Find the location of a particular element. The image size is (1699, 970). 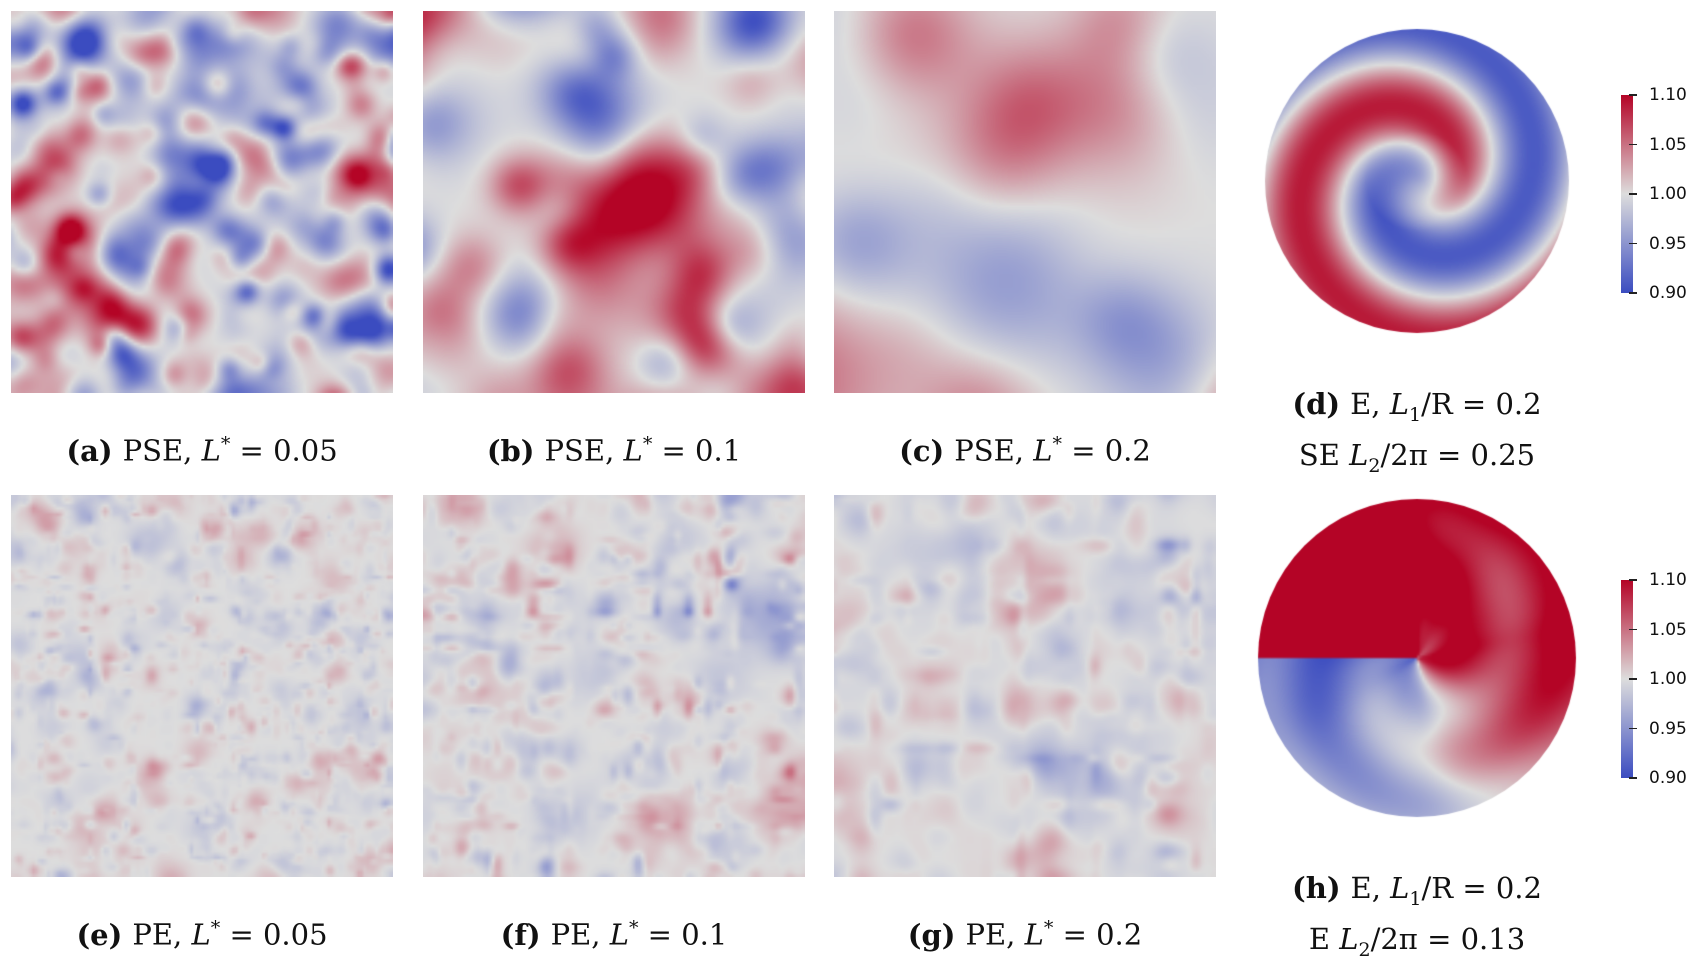

field-e is located at coordinates (202, 686).